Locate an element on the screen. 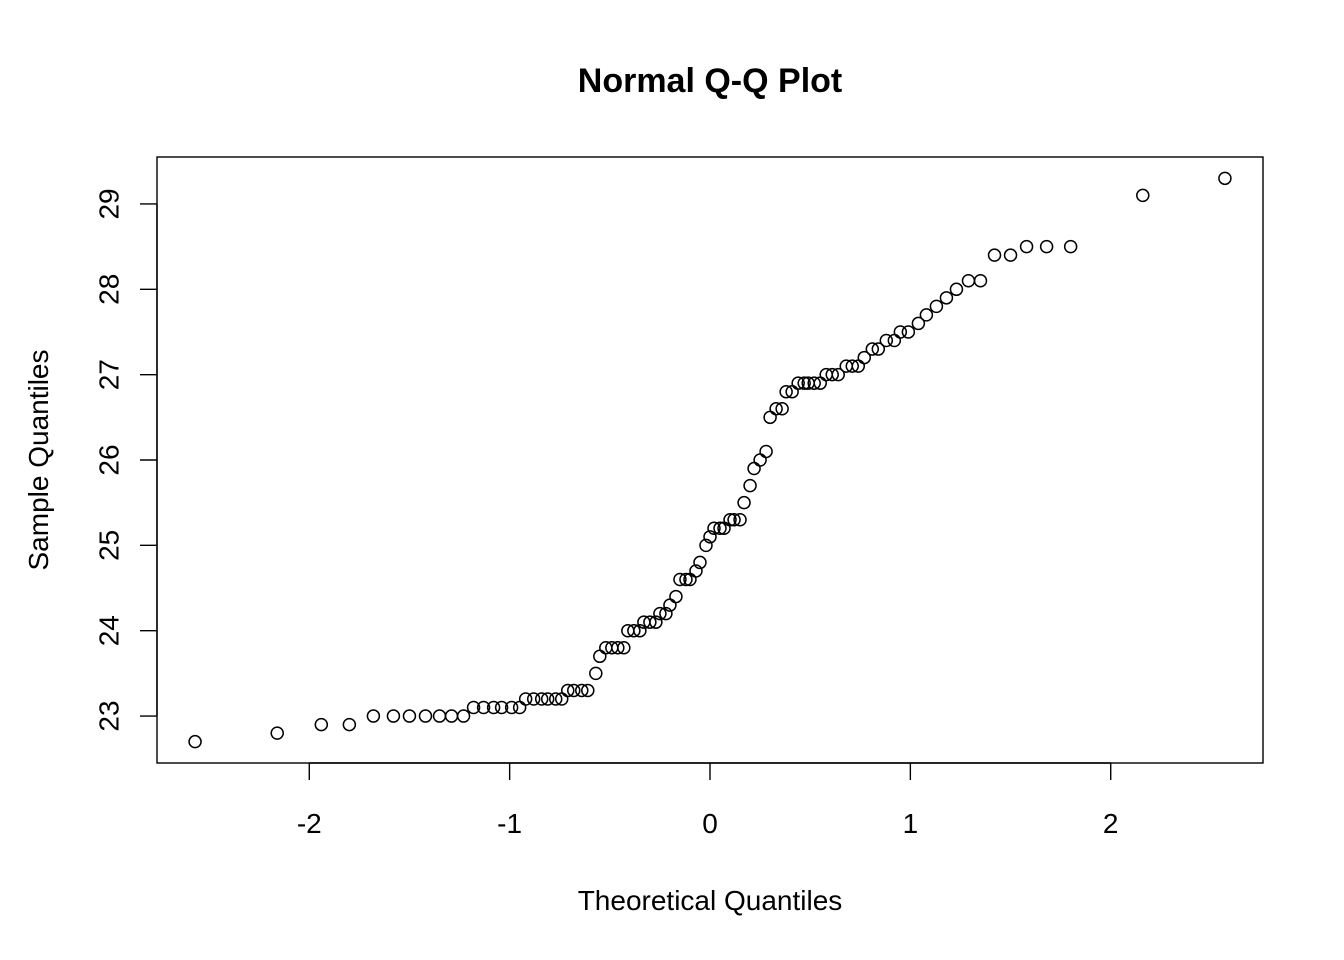  y-tick-label: 25 is located at coordinates (108, 545).